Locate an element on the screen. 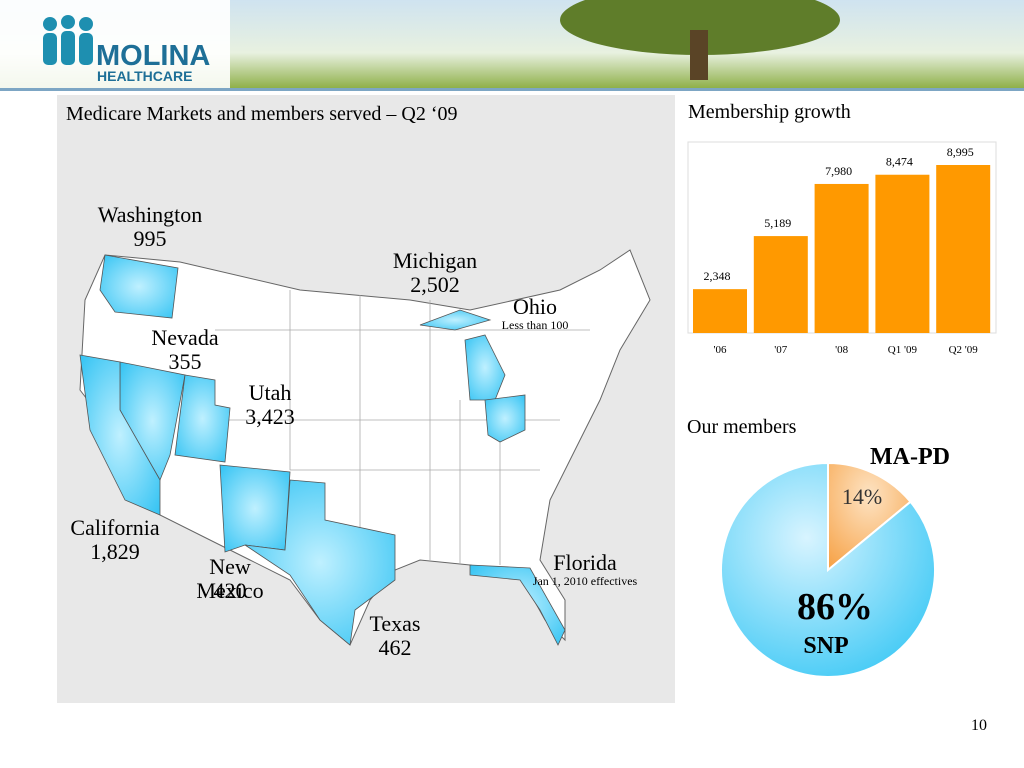 The image size is (1024, 768). x-tick-label: '08 is located at coordinates (841, 350).